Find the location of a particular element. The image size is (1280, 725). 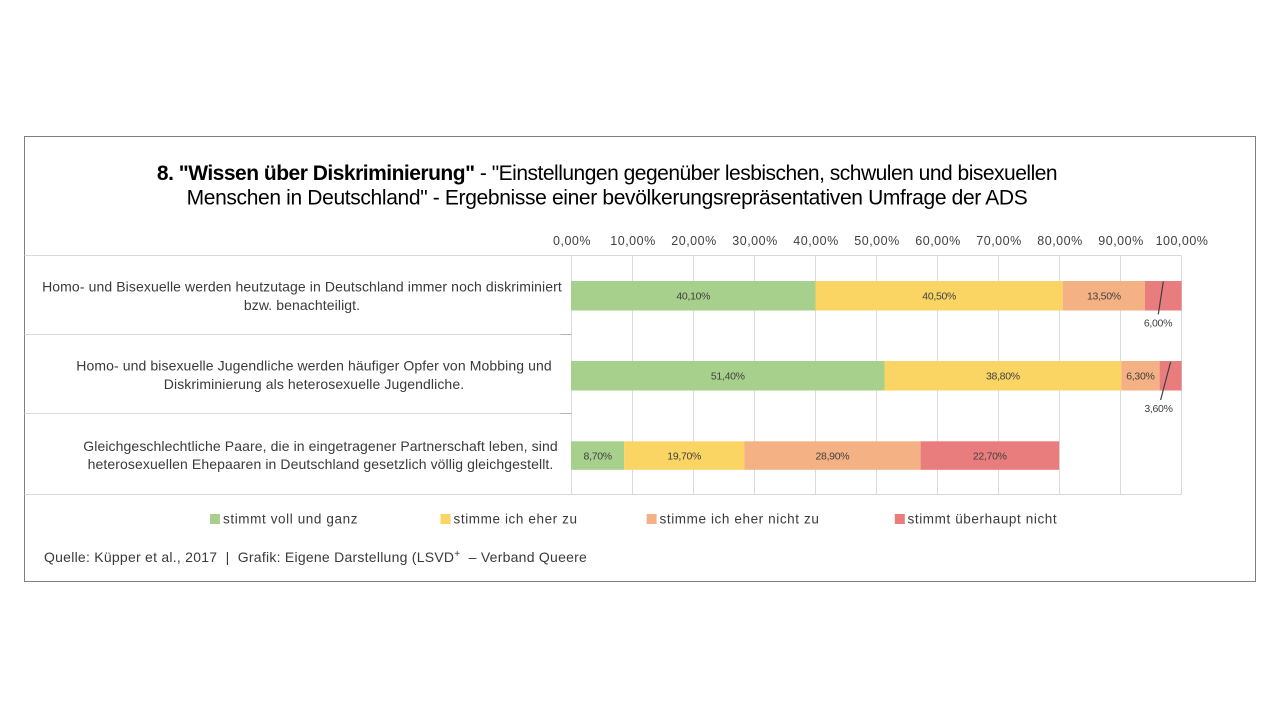

svg-text: 0,00% is located at coordinates (572, 241).